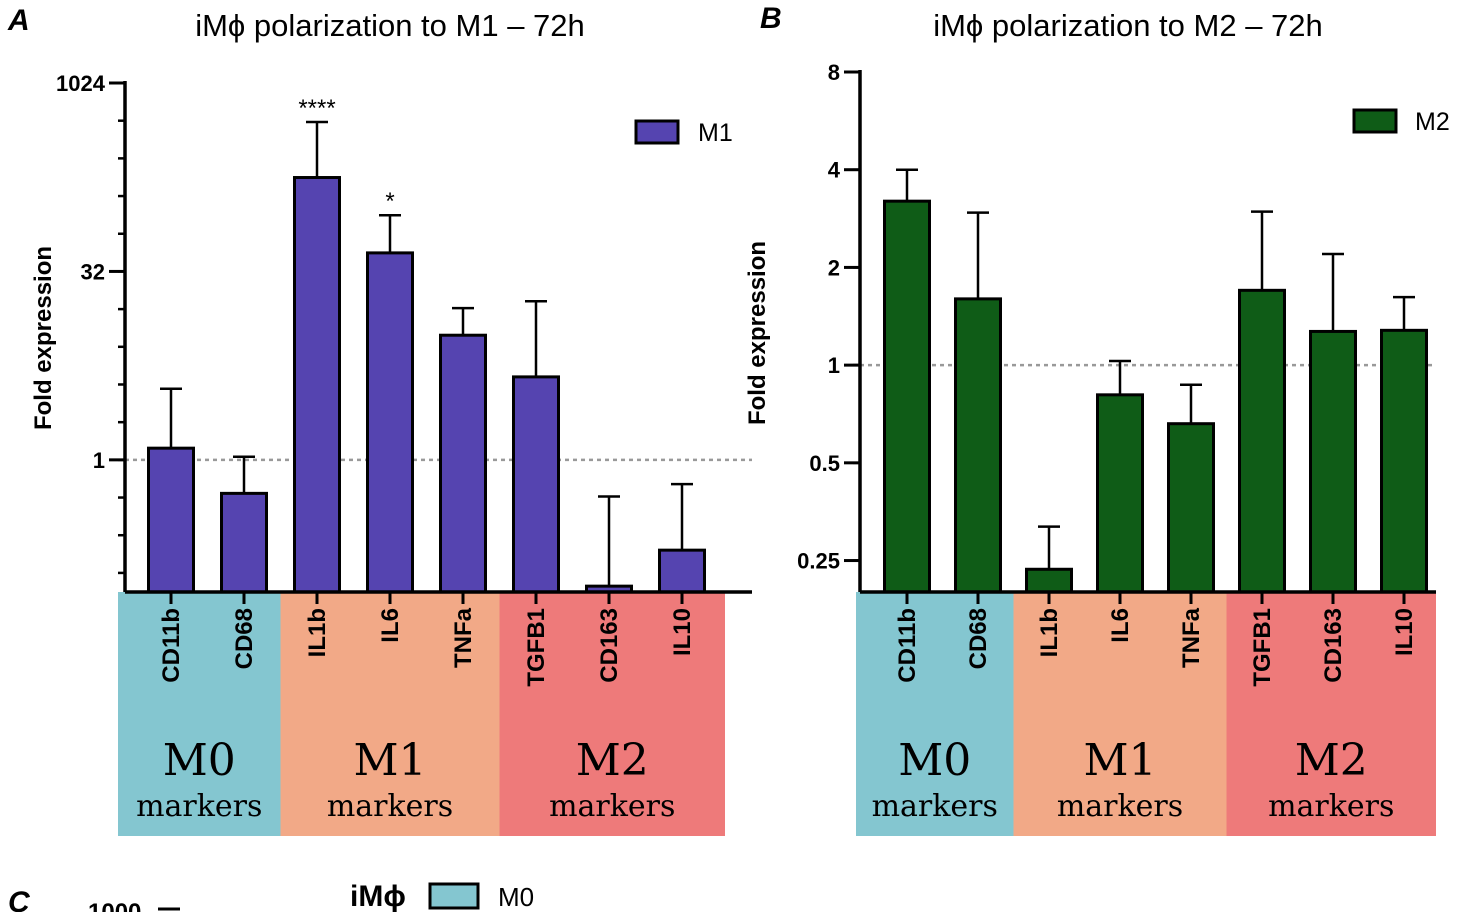 The image size is (1464, 912). What do you see at coordinates (1404, 632) in the screenshot?
I see `panel-b-xtick-label: IL10` at bounding box center [1404, 632].